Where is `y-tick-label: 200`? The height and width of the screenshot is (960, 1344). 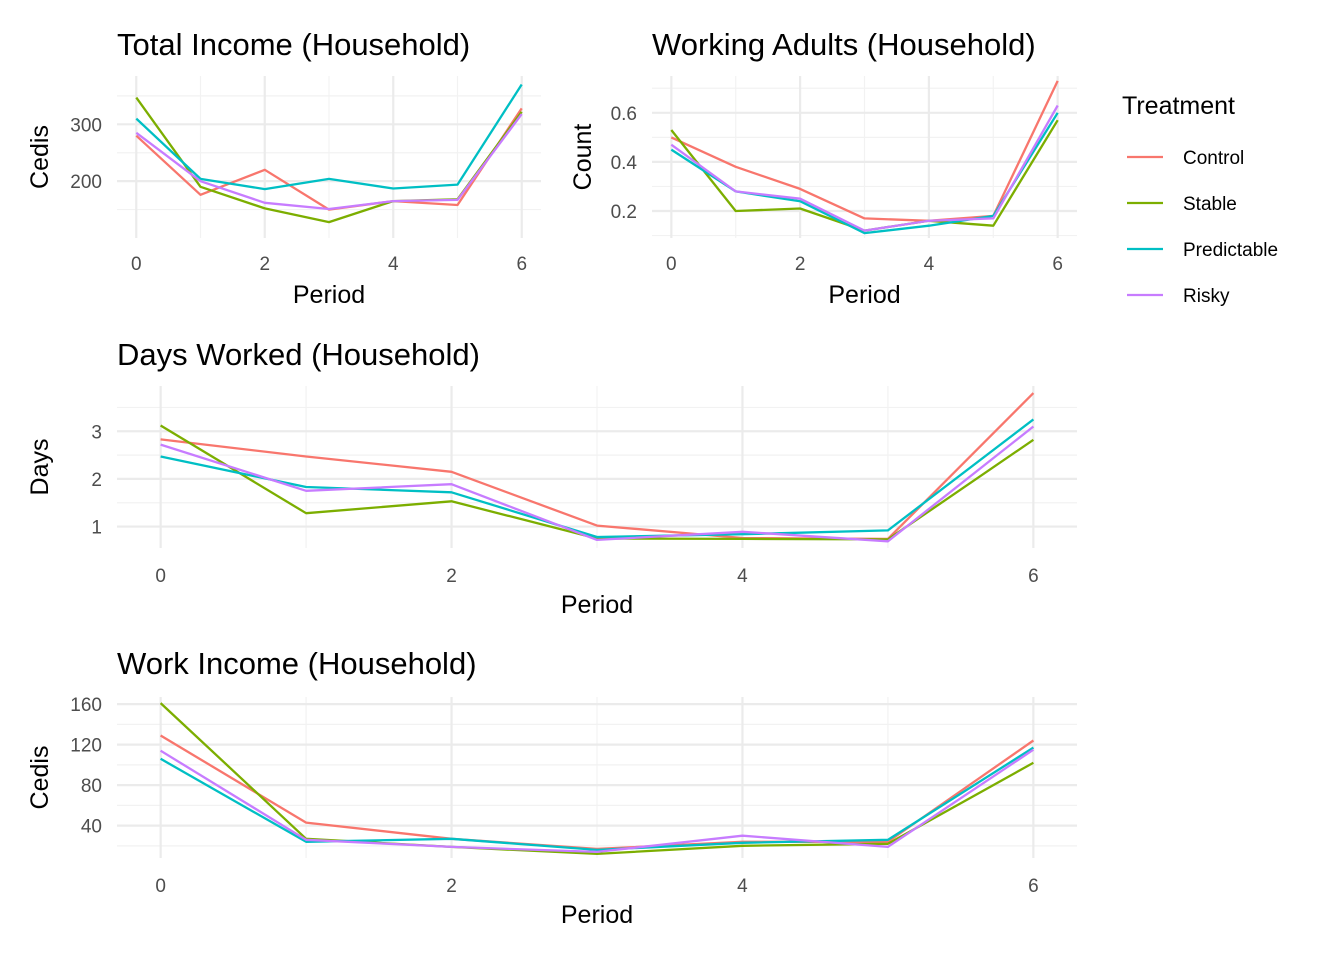
y-tick-label: 200 is located at coordinates (86, 182).